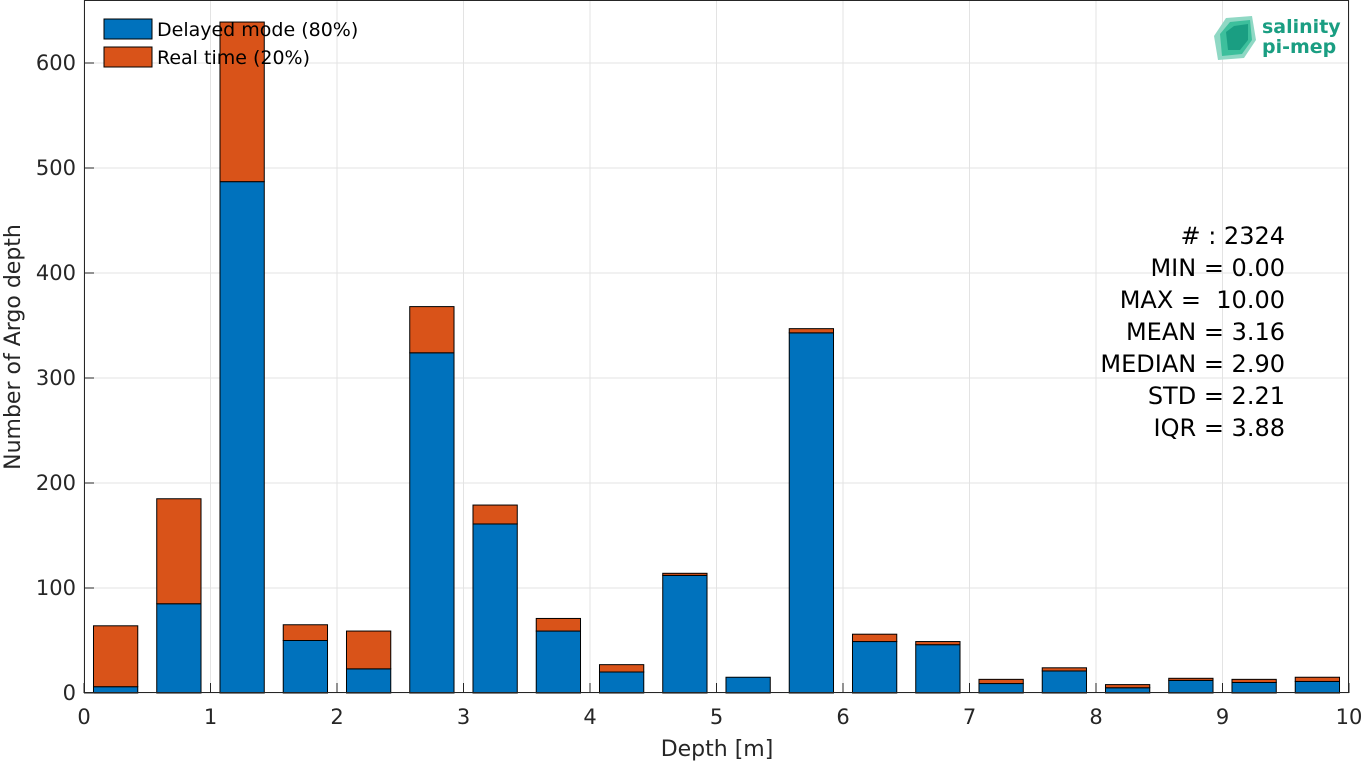  Describe the element at coordinates (83, 717) in the screenshot. I see `x-tick-label: 0` at that location.